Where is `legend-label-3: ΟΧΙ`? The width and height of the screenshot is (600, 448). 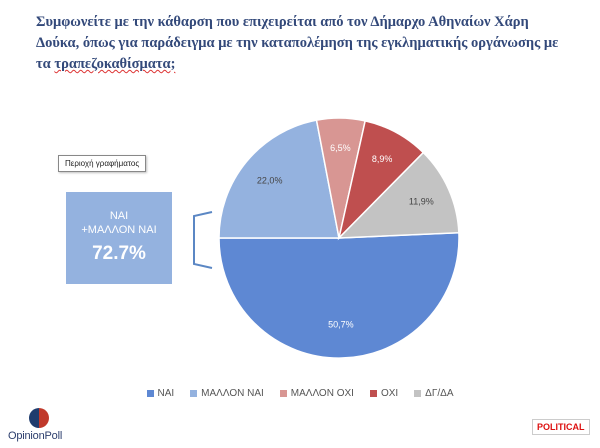
legend-label-3: ΟΧΙ is located at coordinates (389, 393).